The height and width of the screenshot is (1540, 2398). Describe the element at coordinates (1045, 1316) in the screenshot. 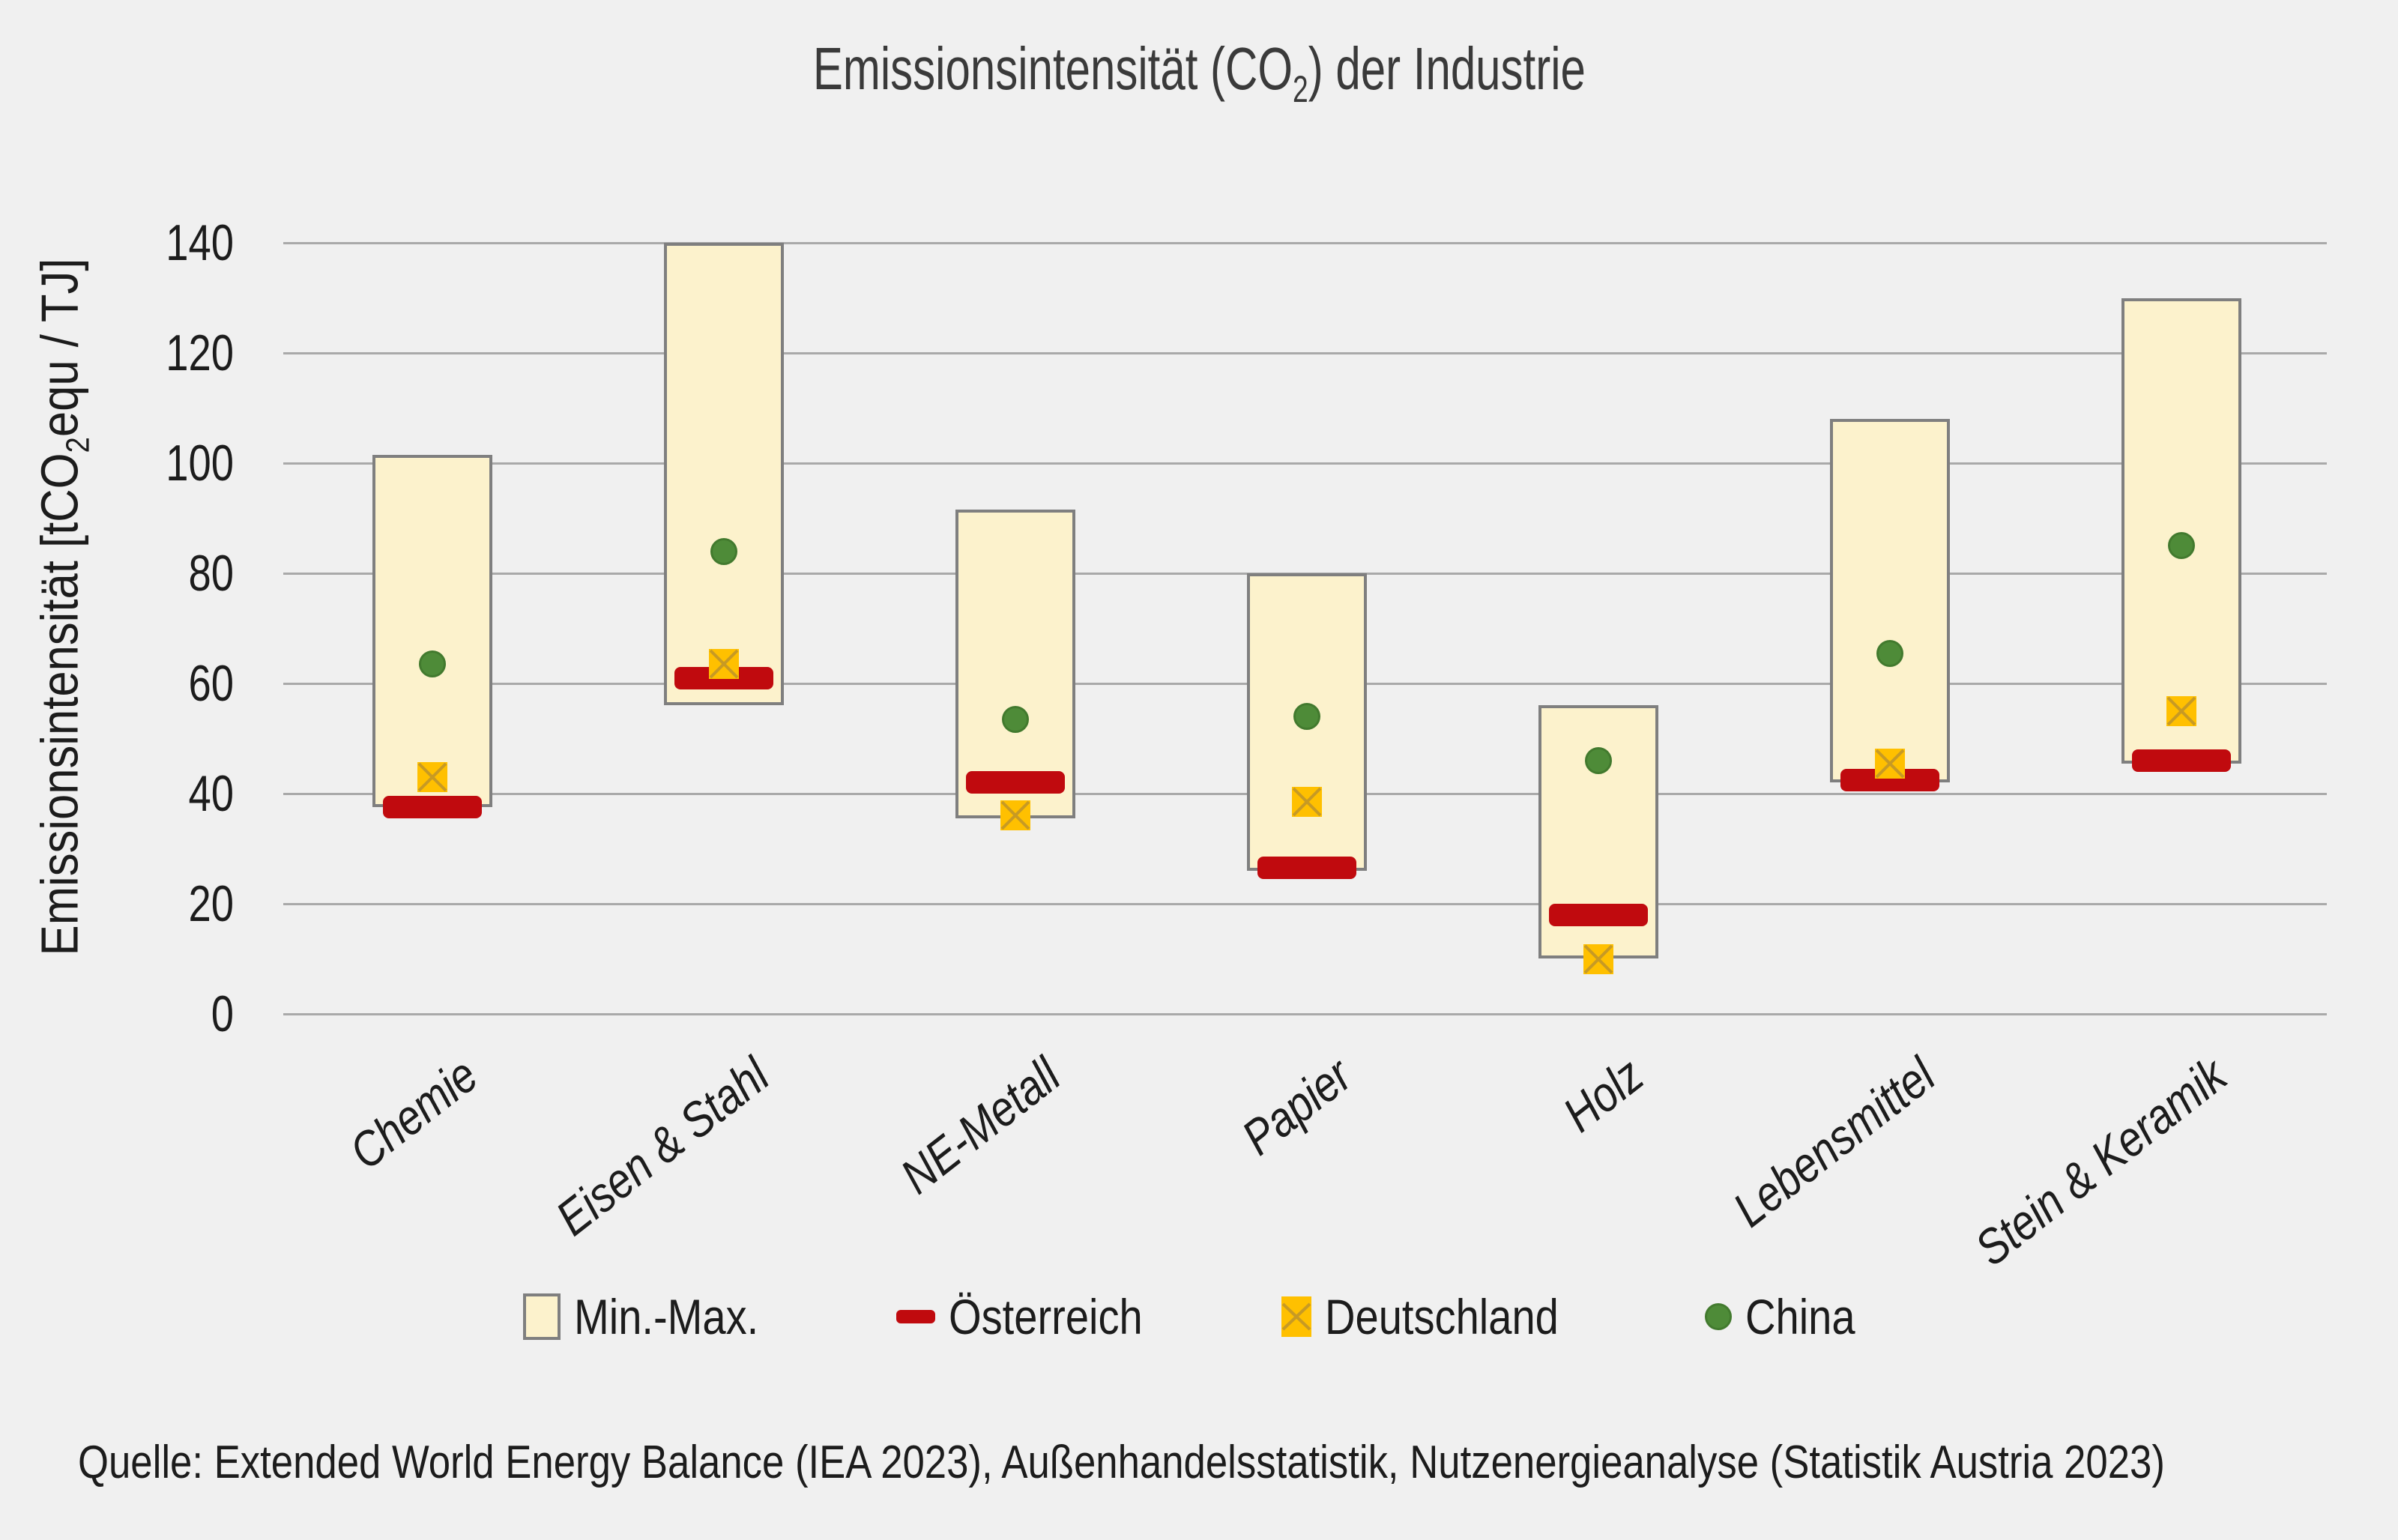

I see `legend-label-oesterreich: Österreich` at that location.